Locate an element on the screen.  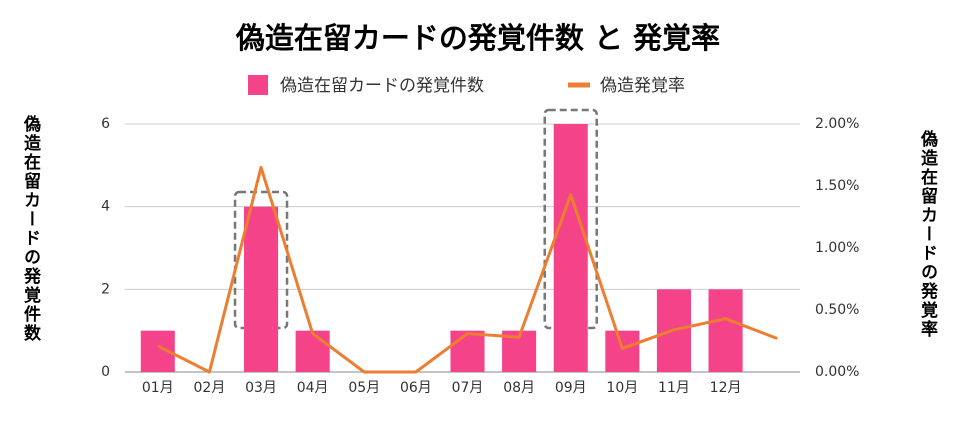
x-tick-label: 02月 is located at coordinates (210, 388).